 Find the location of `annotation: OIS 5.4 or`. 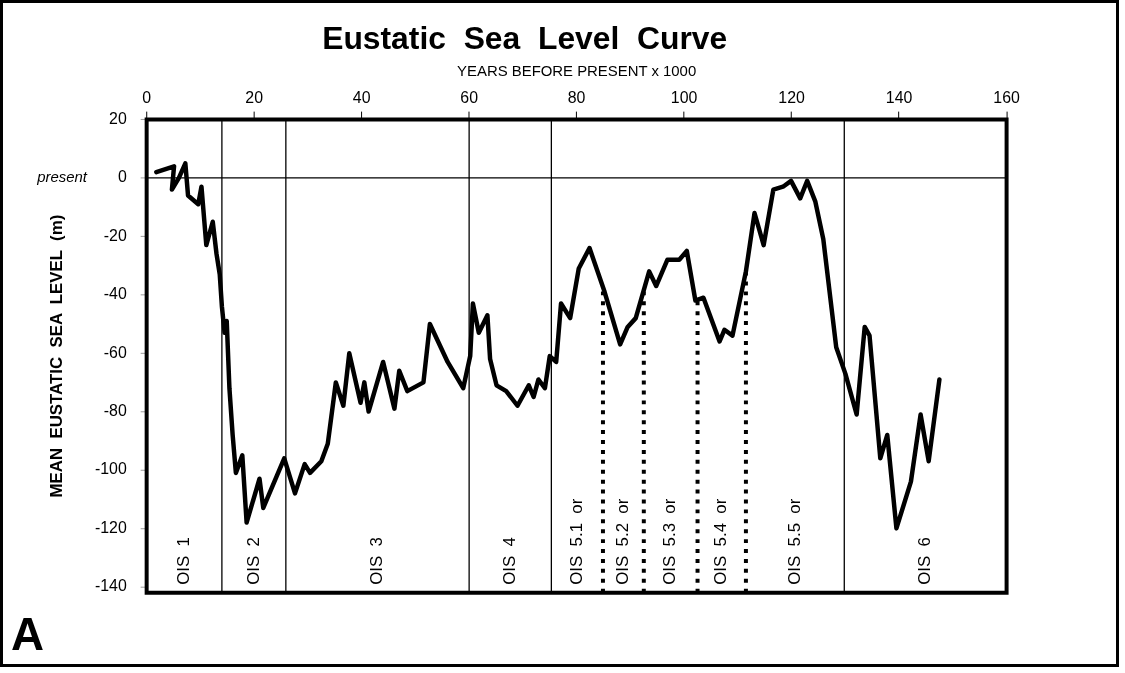

annotation: OIS 5.4 or is located at coordinates (721, 541).